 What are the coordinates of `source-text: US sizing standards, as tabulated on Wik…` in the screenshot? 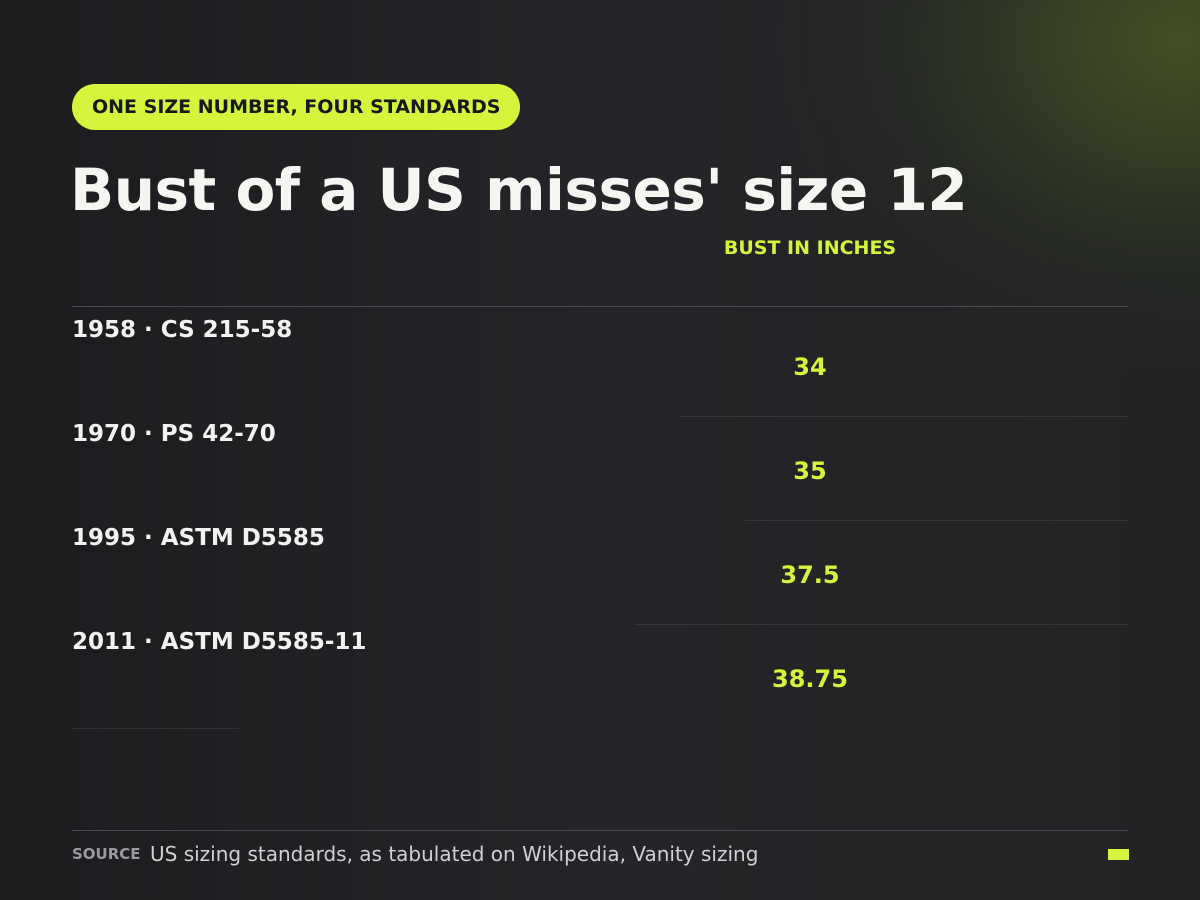 It's located at (454, 854).